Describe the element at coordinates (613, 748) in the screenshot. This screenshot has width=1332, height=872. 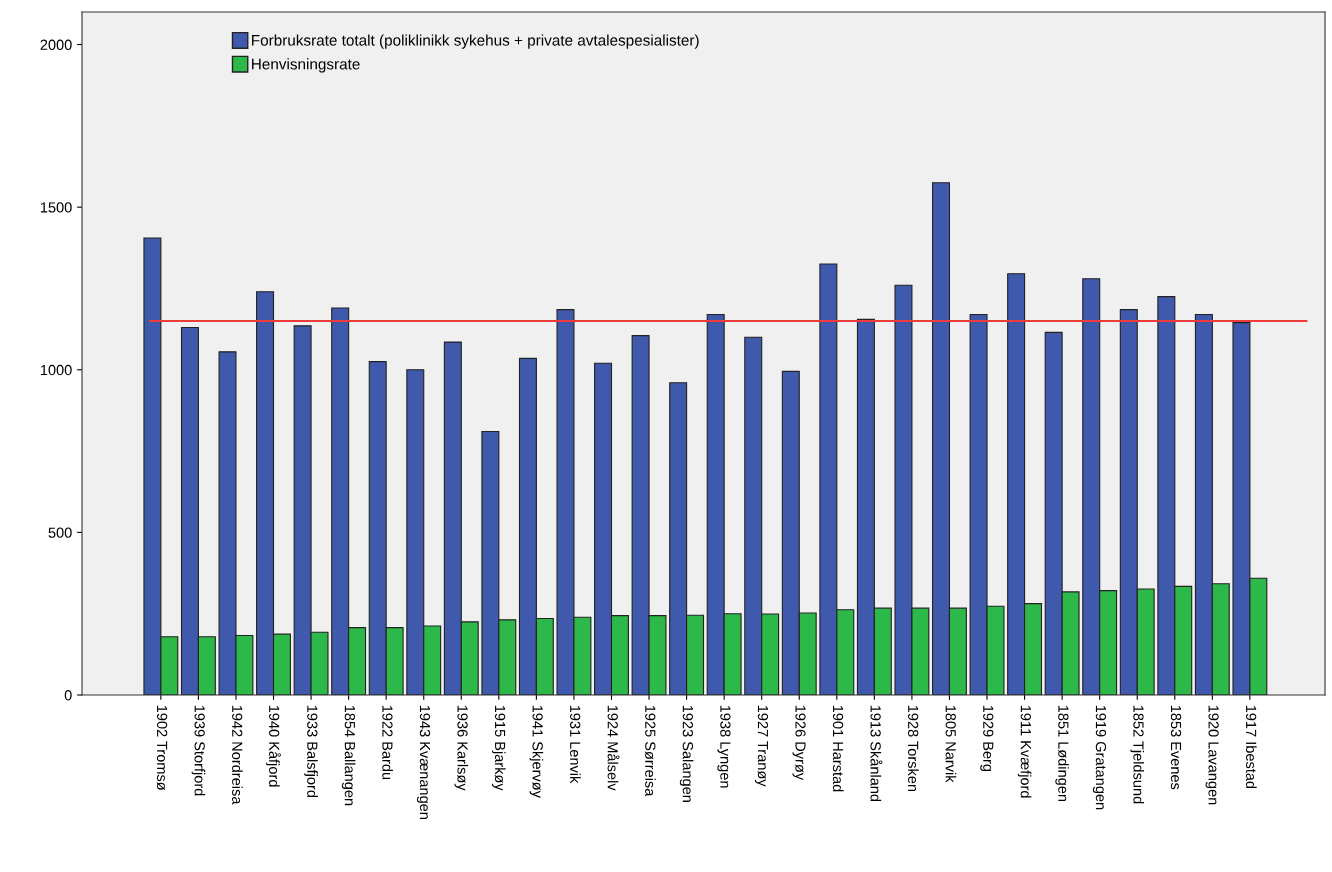
I see `x-tick-label: 1924 Målselv` at that location.